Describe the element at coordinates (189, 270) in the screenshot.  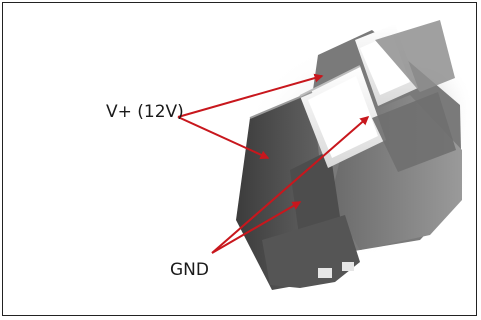
I see `gnd-label: GND` at that location.